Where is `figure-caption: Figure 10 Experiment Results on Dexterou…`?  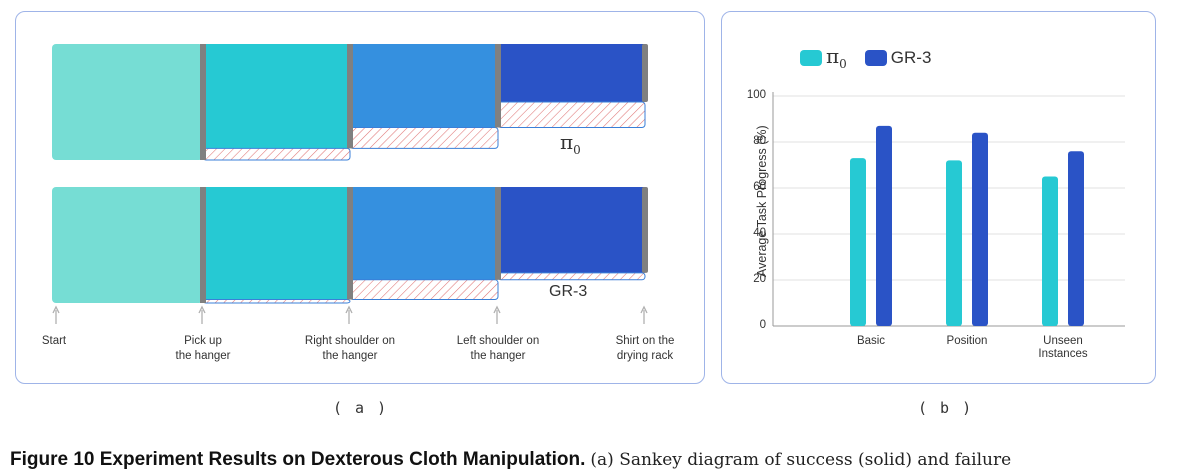 figure-caption: Figure 10 Experiment Results on Dexterou… is located at coordinates (510, 460).